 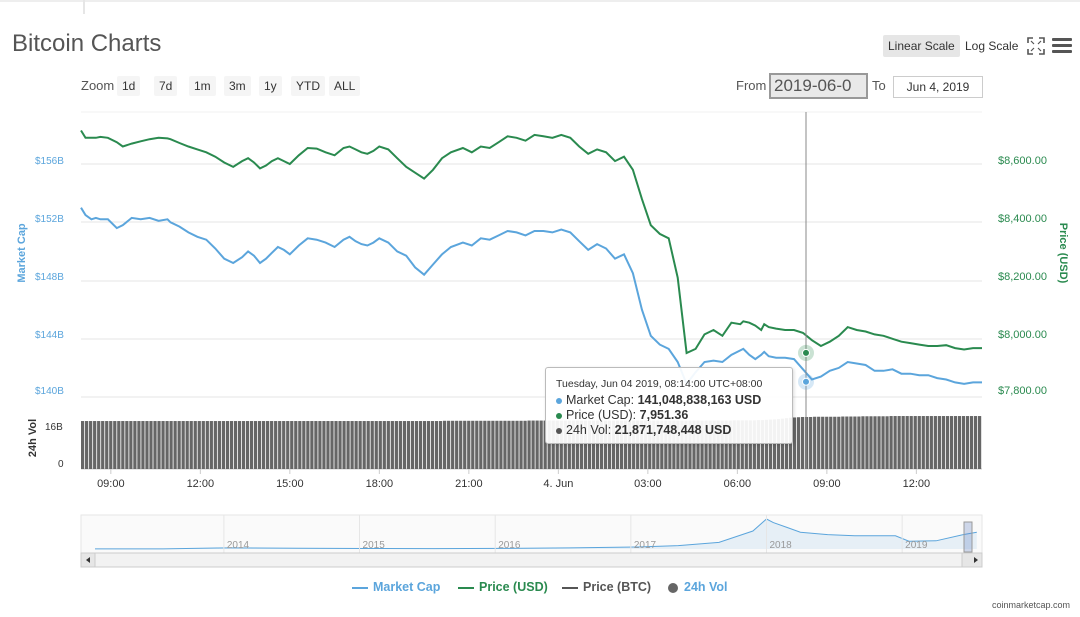 What do you see at coordinates (407, 587) in the screenshot?
I see `legend-market-cap-label: Market Cap` at bounding box center [407, 587].